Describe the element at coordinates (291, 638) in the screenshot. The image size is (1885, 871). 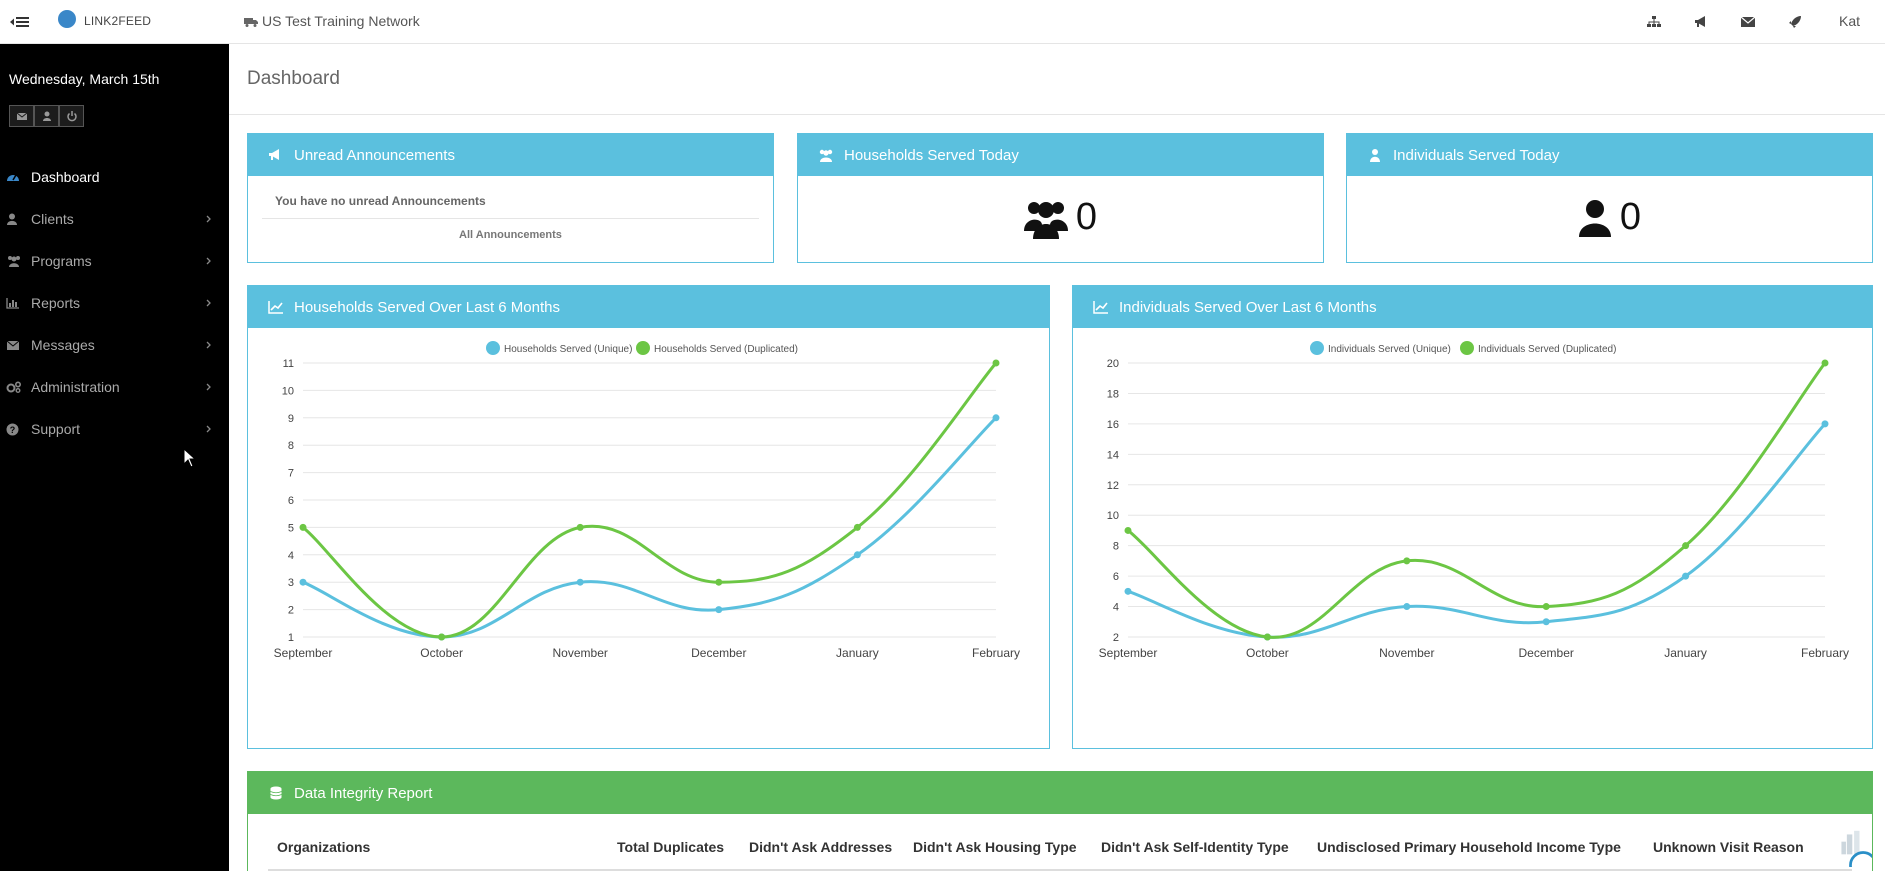
I see `y-tick-label: 1` at that location.